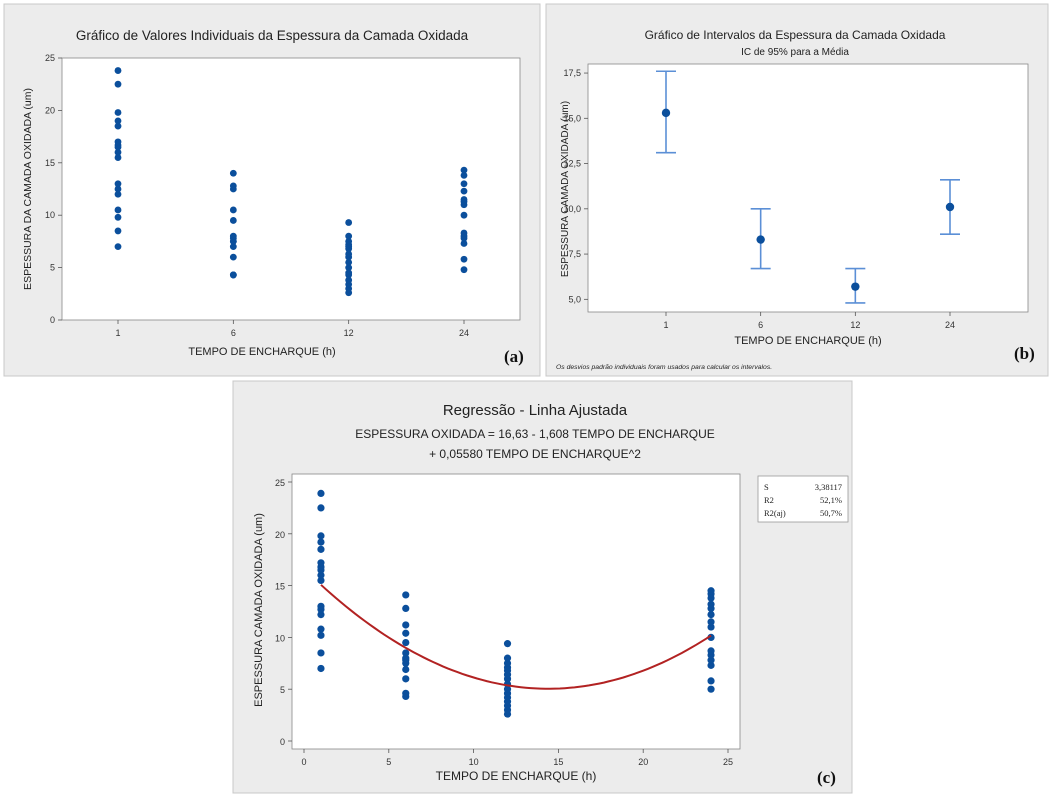 The image size is (1052, 796). I want to click on x-tick-label: 25, so click(728, 762).